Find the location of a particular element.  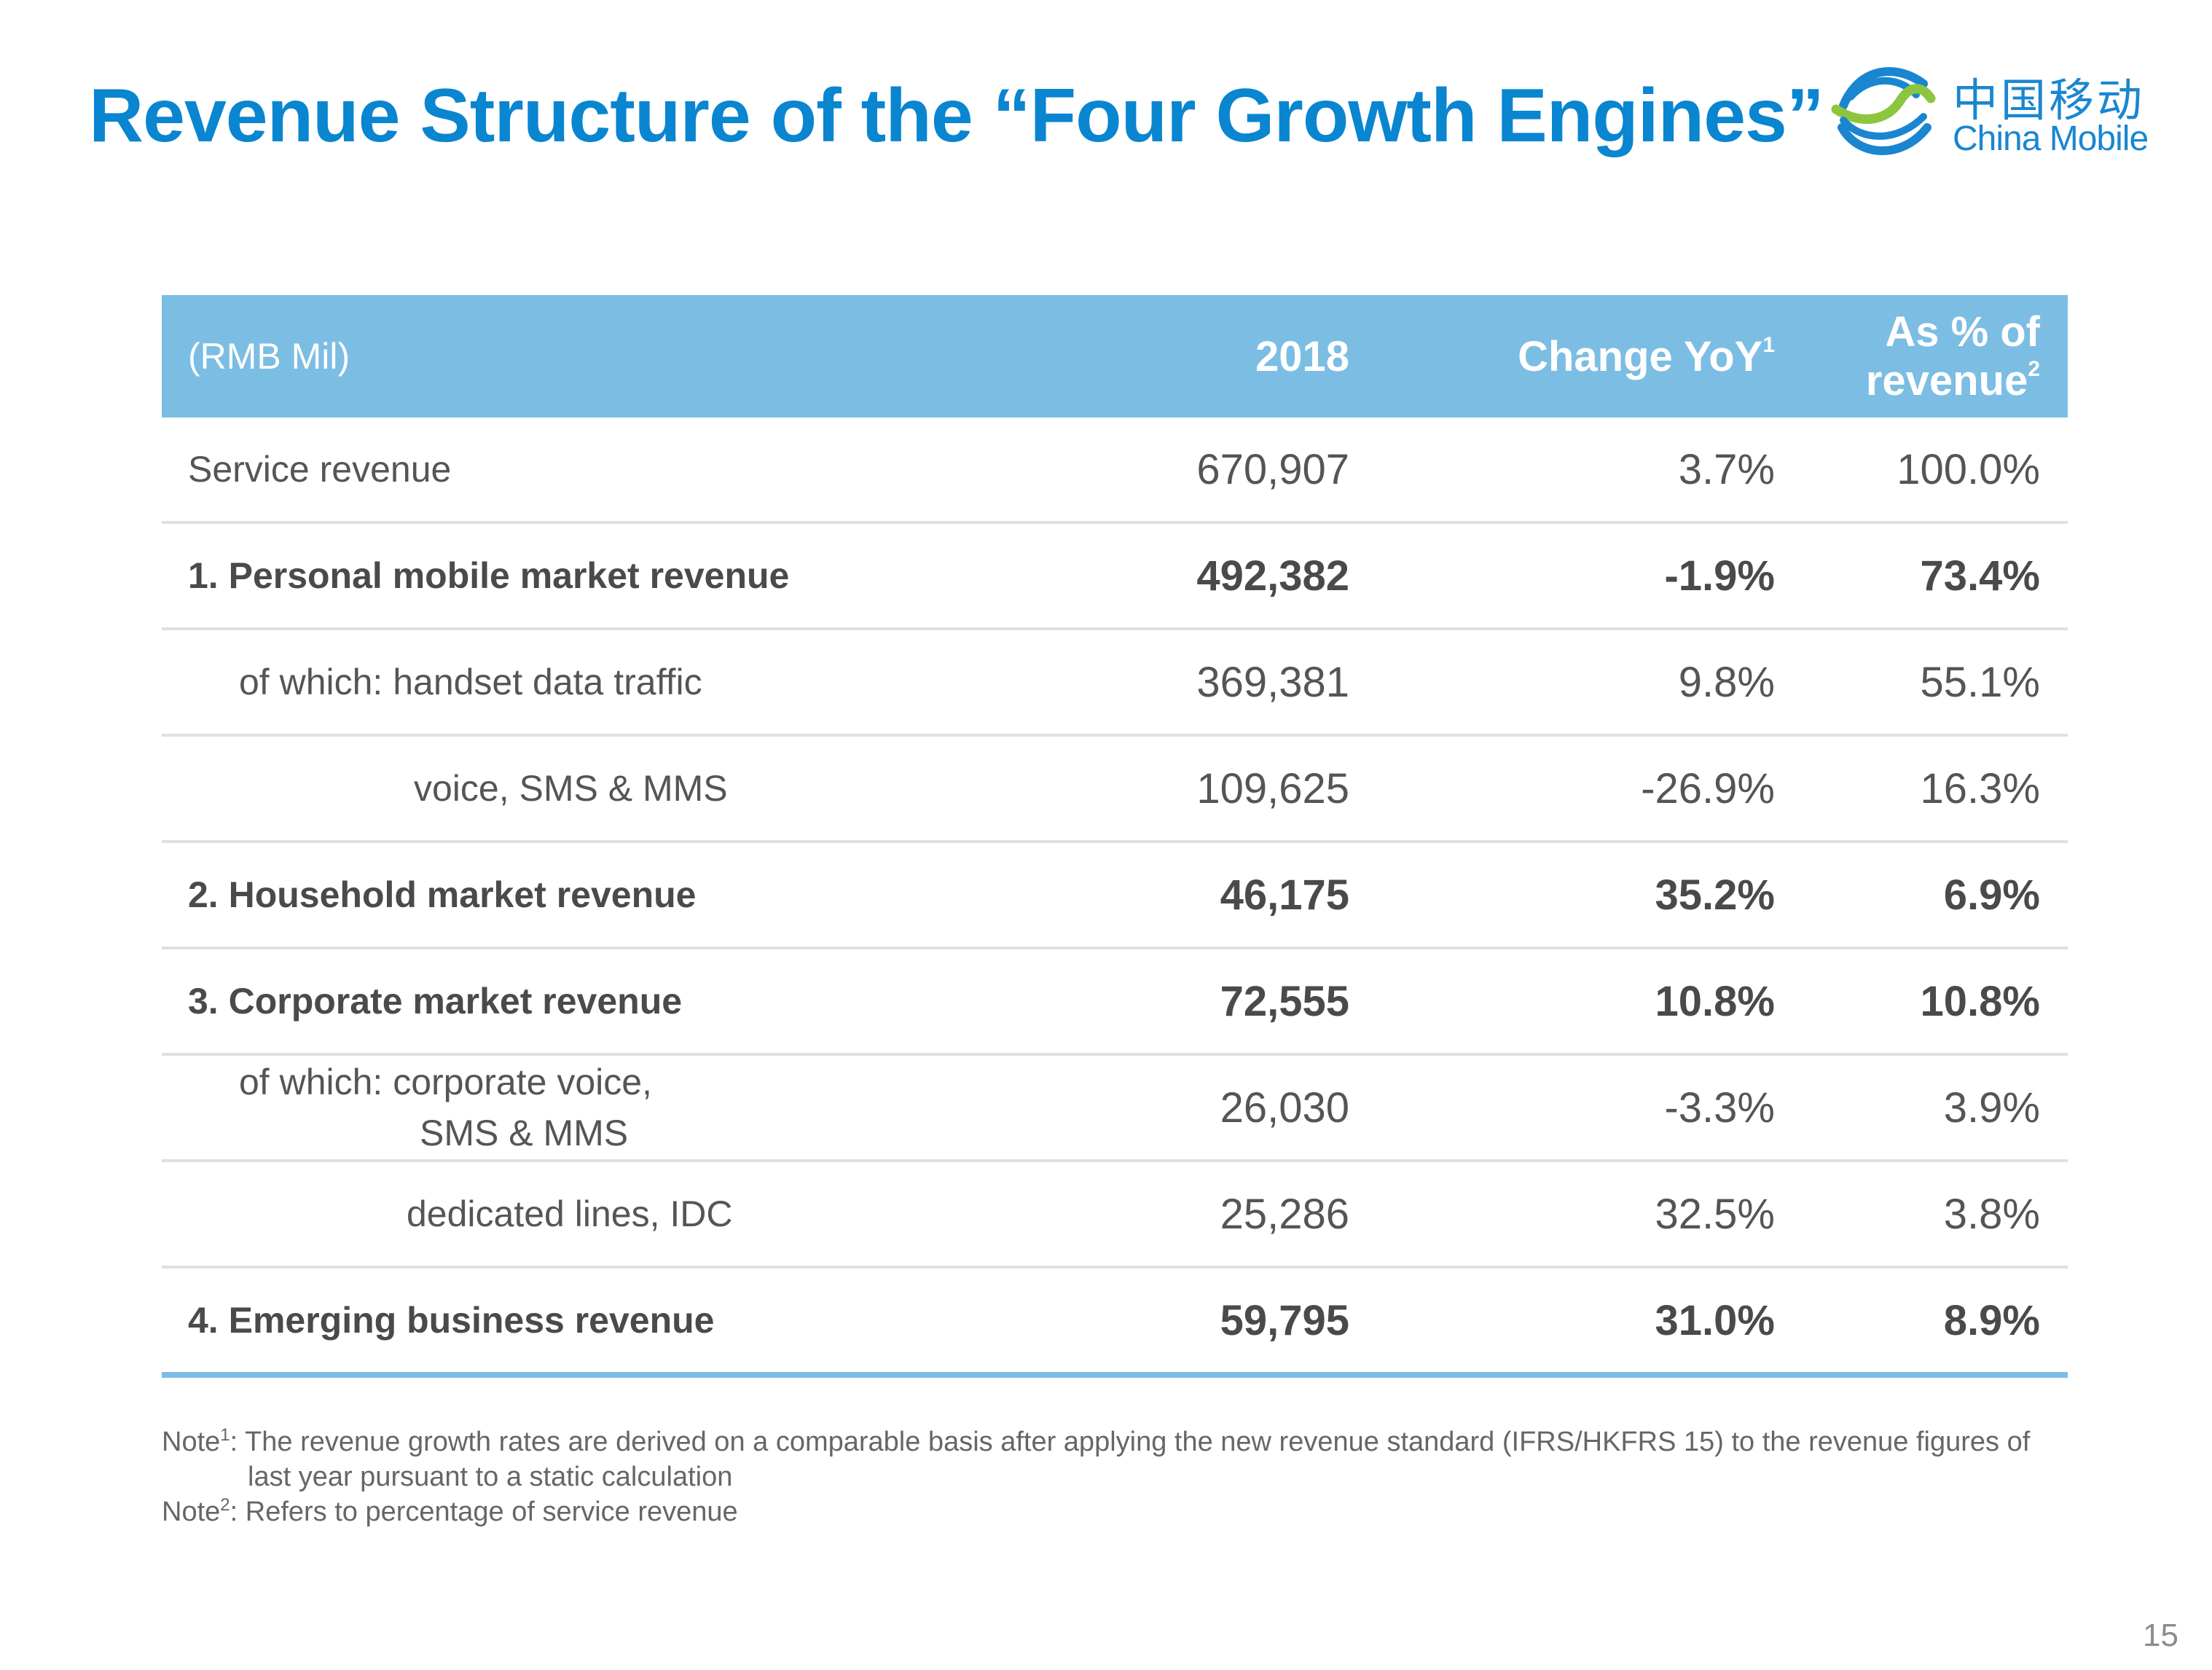

row-share: 10.8% is located at coordinates (1980, 1001).